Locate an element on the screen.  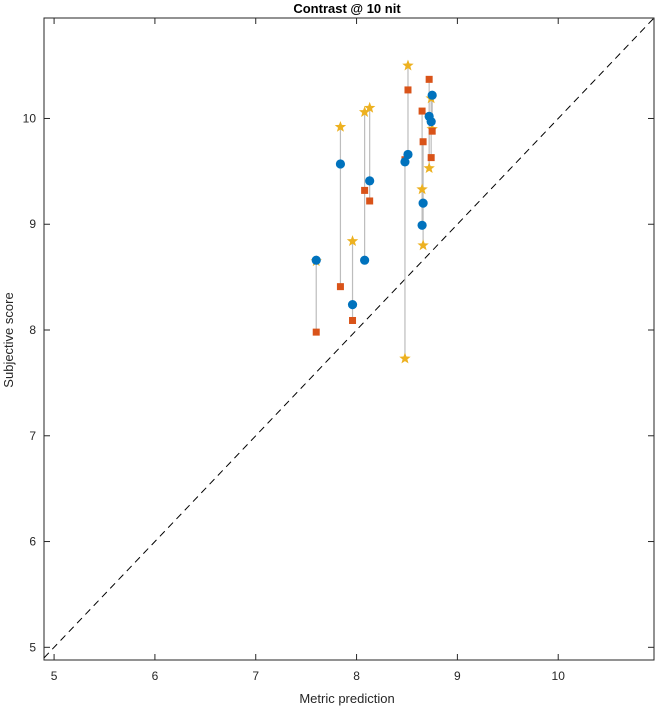
y-tick-label: 10 is located at coordinates (30, 118).